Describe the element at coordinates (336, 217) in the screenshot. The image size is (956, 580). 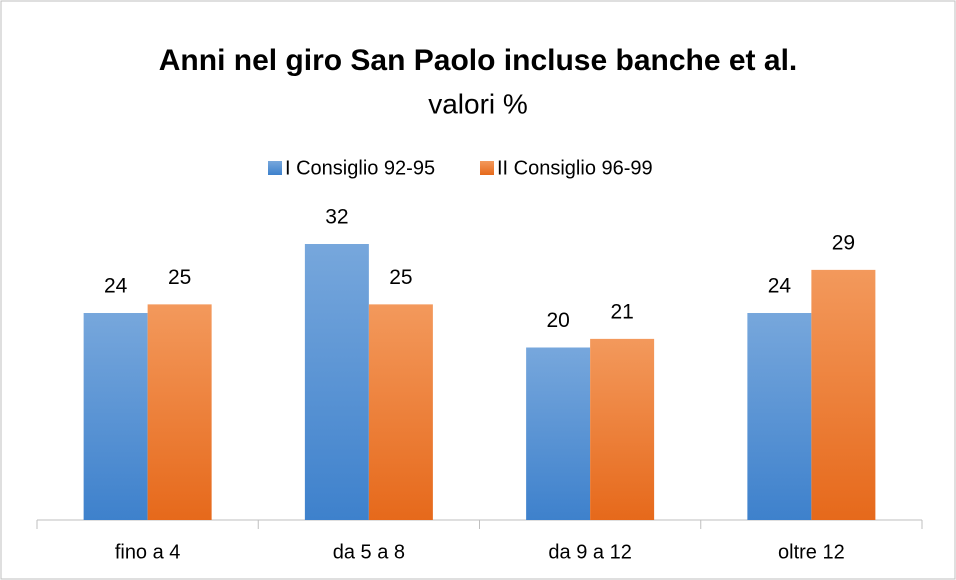
I see `data-label: 32` at that location.